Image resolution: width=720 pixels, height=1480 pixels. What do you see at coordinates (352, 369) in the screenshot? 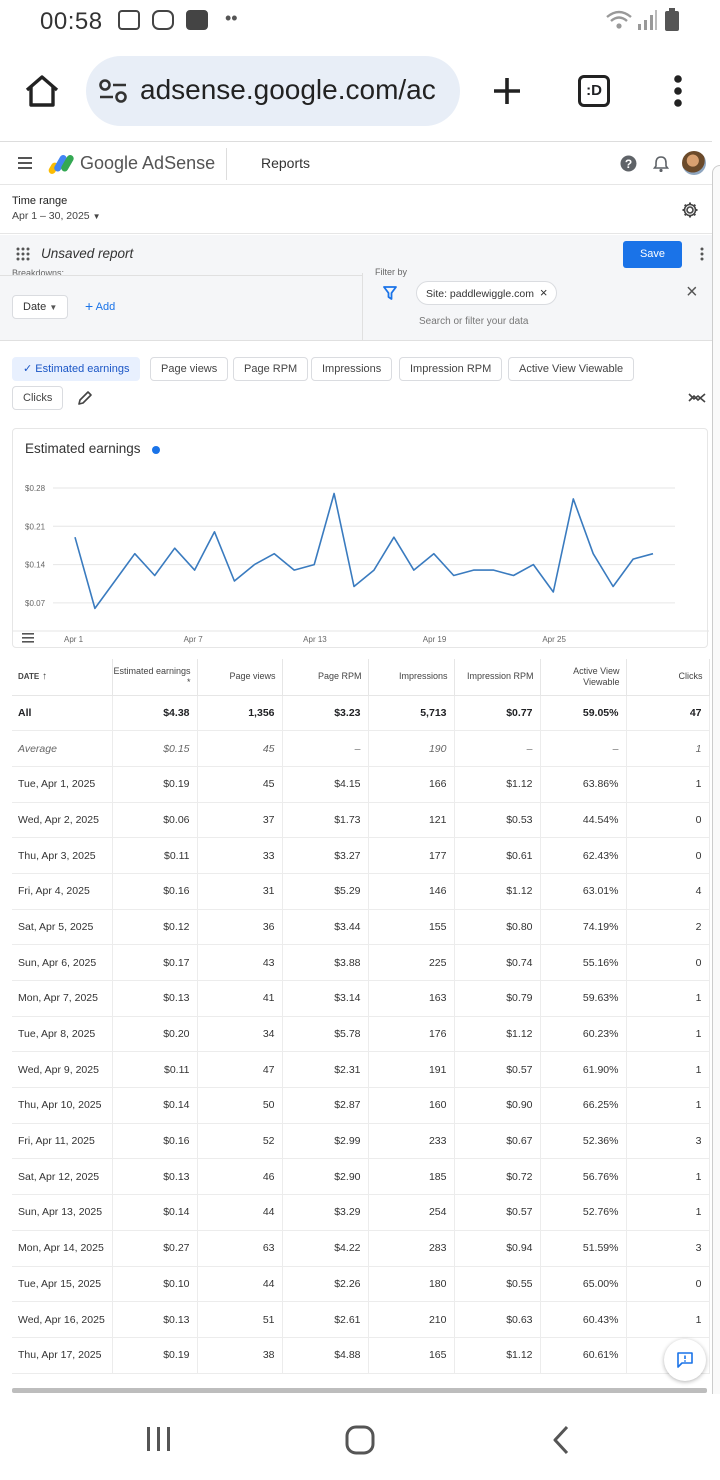
I see `metric-chip-impressions: Impressions` at bounding box center [352, 369].